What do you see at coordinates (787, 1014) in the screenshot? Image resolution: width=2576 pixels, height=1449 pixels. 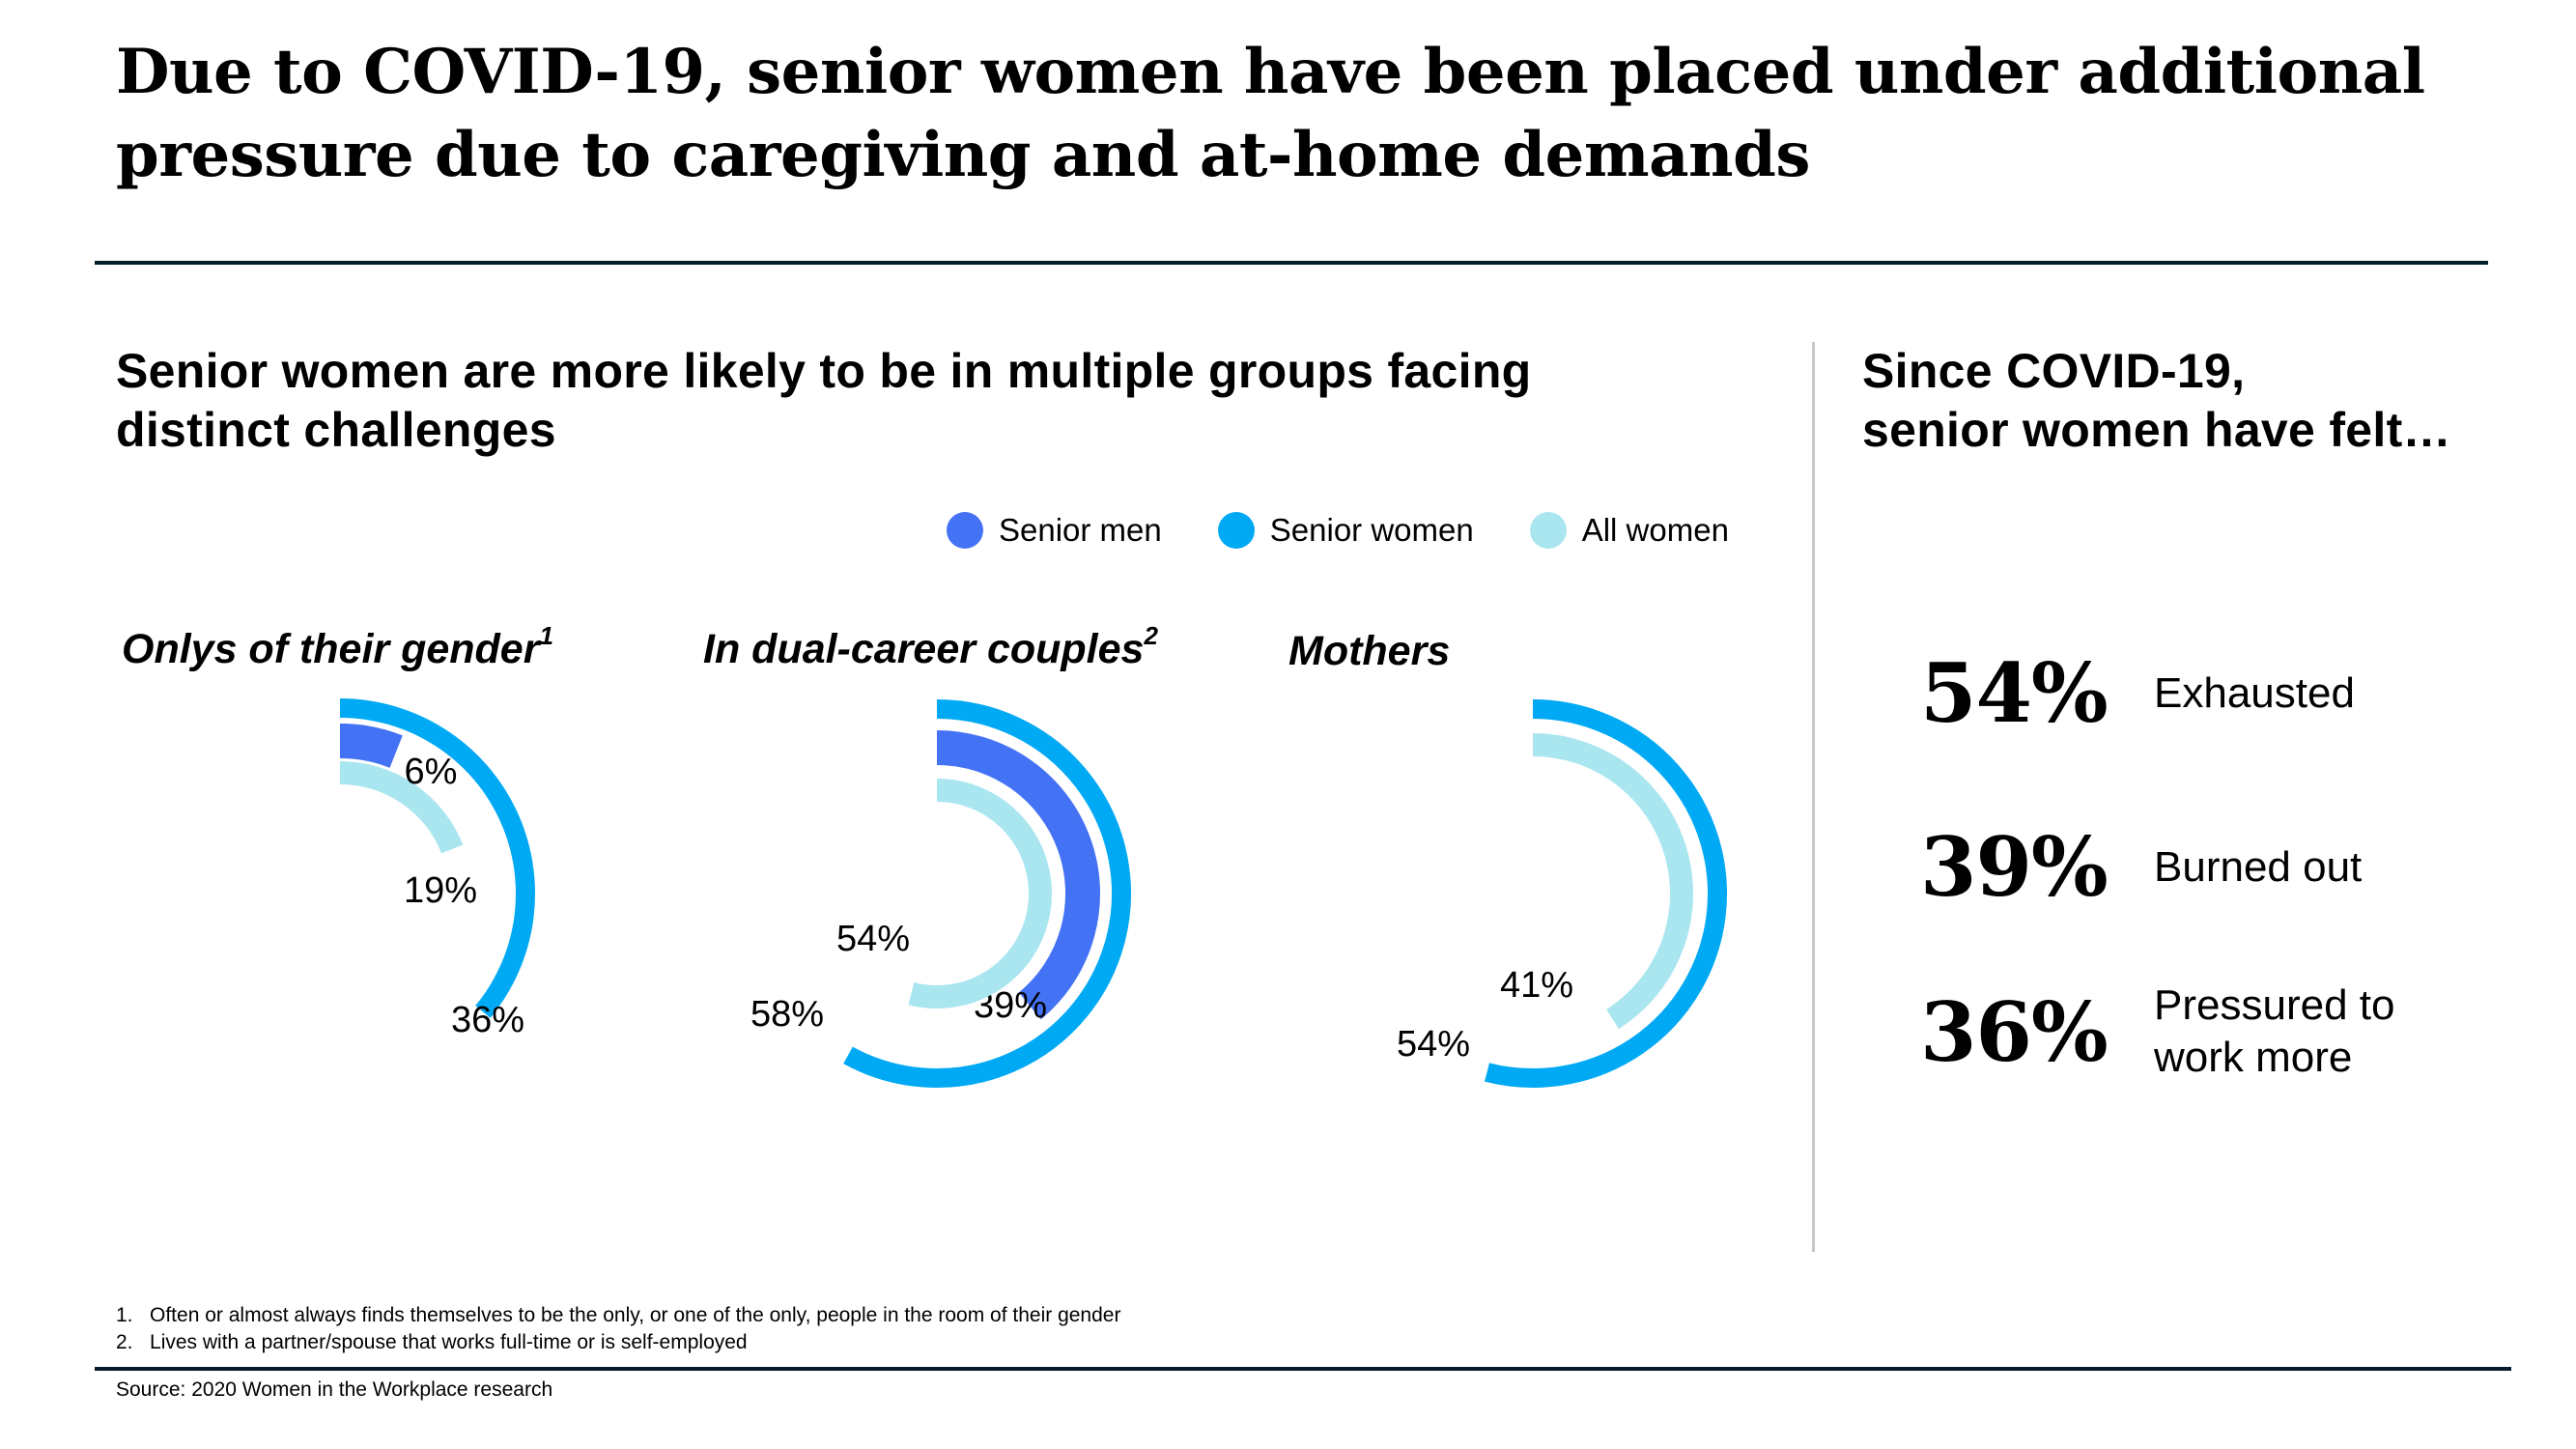 I see `chart-2-label-senior-women: 58%` at bounding box center [787, 1014].